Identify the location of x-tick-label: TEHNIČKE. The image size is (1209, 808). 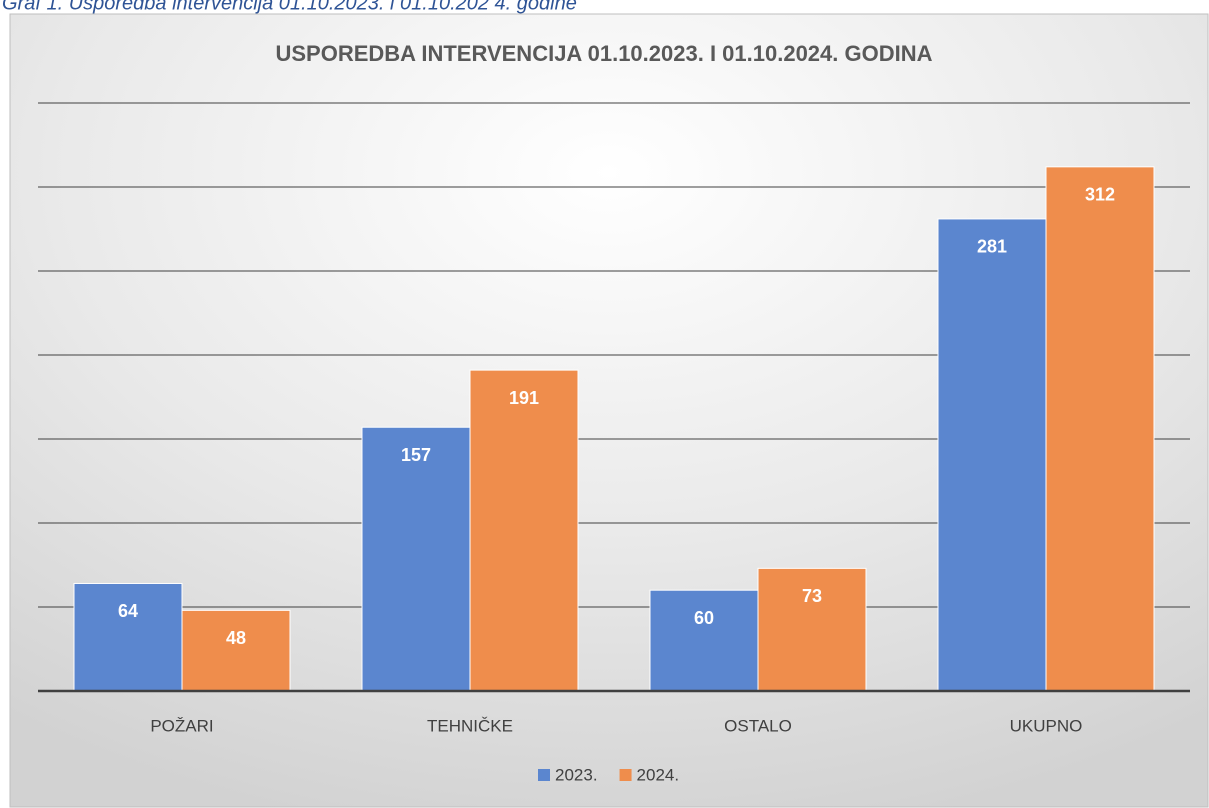
(470, 725).